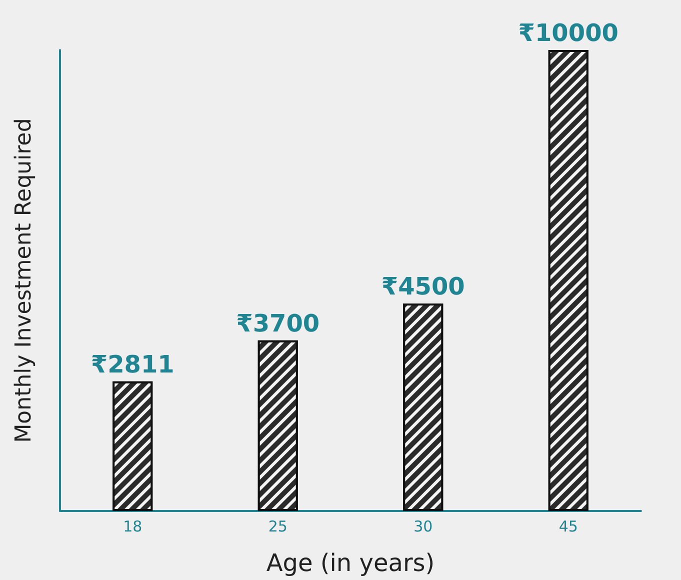 This screenshot has width=681, height=580. What do you see at coordinates (568, 527) in the screenshot?
I see `x-tick-label: 45` at bounding box center [568, 527].